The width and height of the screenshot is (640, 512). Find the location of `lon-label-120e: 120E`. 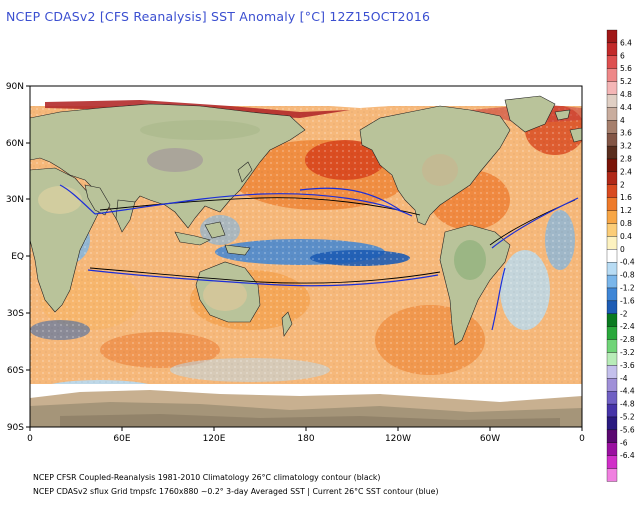

lon-label-120e: 120E is located at coordinates (214, 439).